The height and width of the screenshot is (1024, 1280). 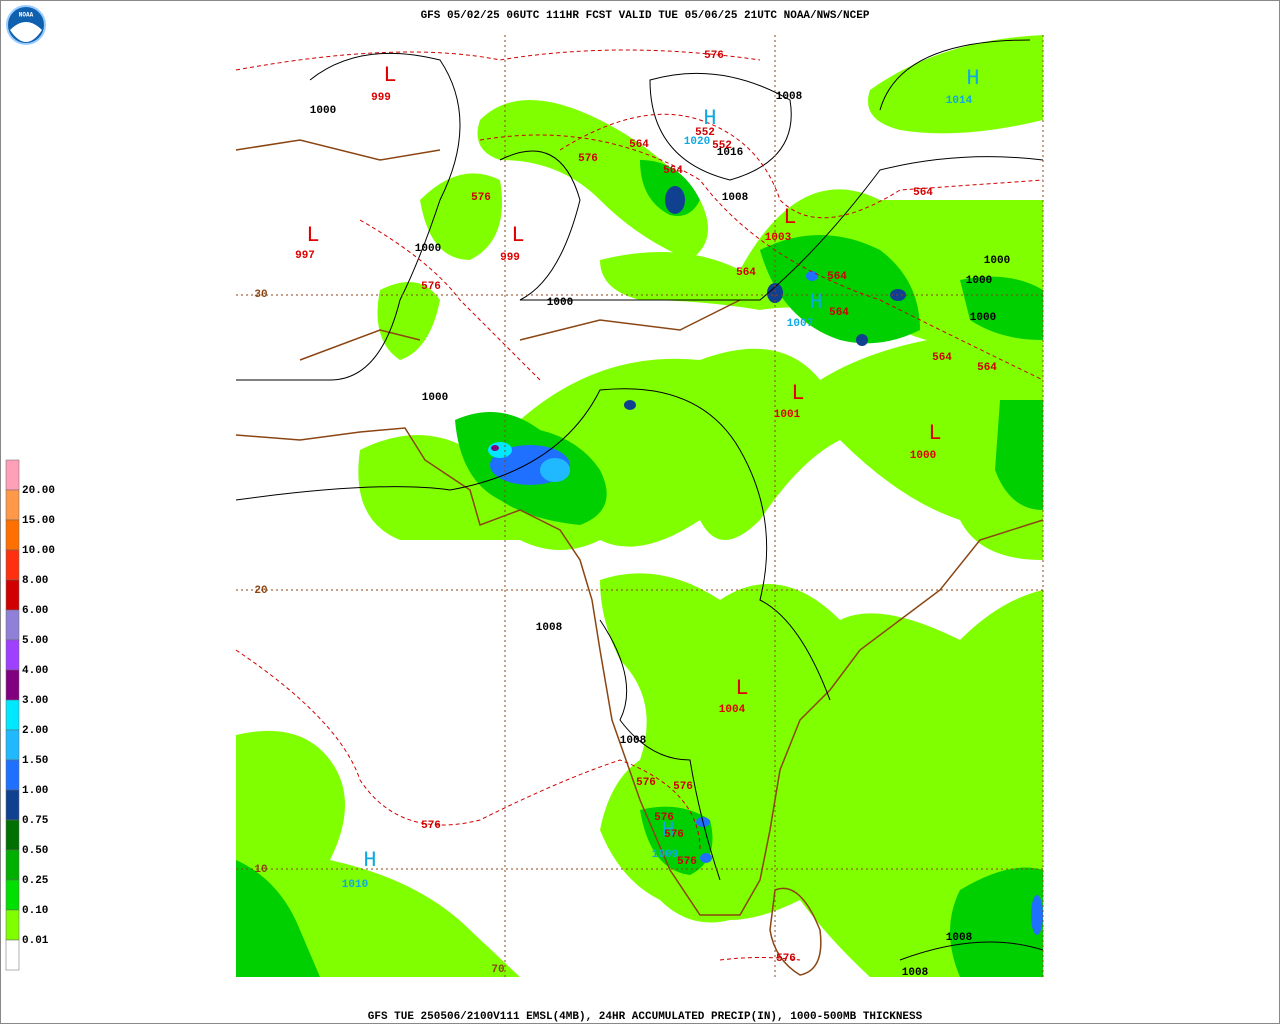 I want to click on low-value: 997, so click(x=305, y=256).